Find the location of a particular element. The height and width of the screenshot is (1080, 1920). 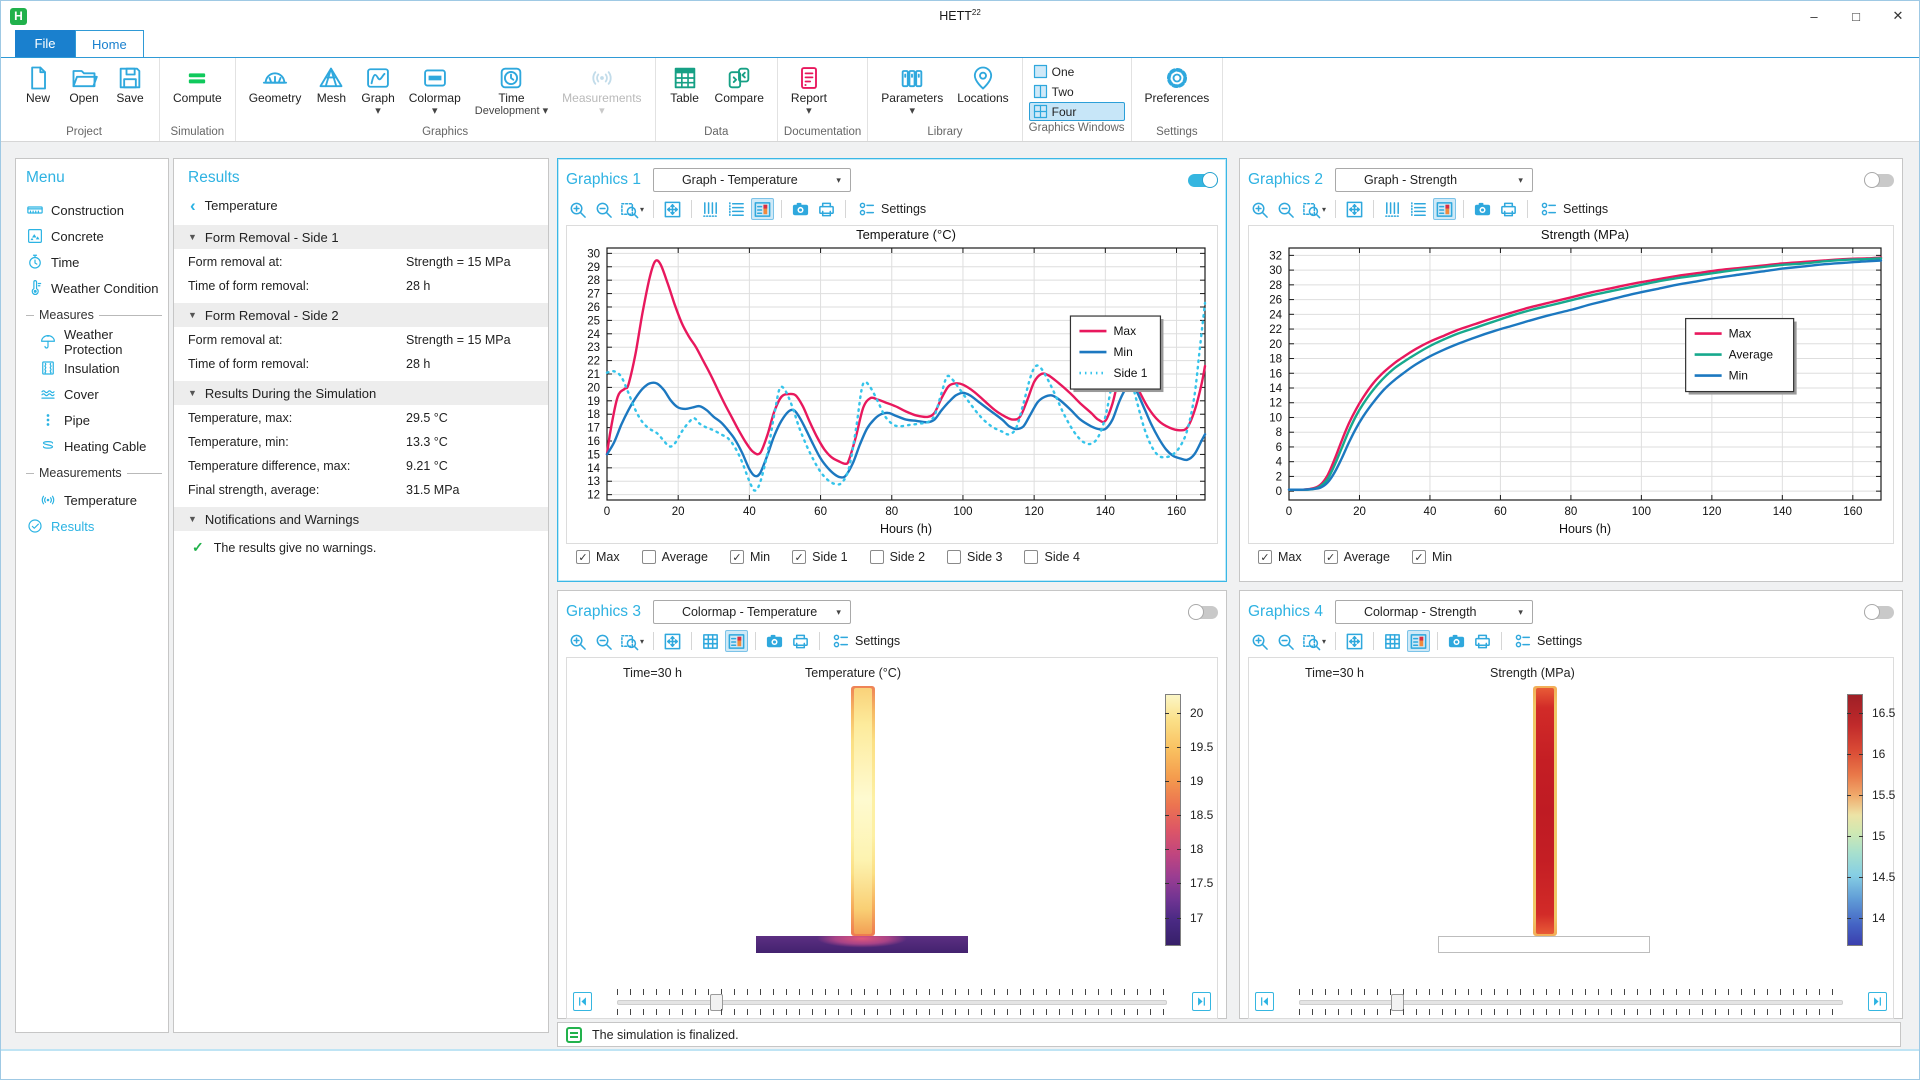

sidebar-item-construction: Construction is located at coordinates (94, 210).